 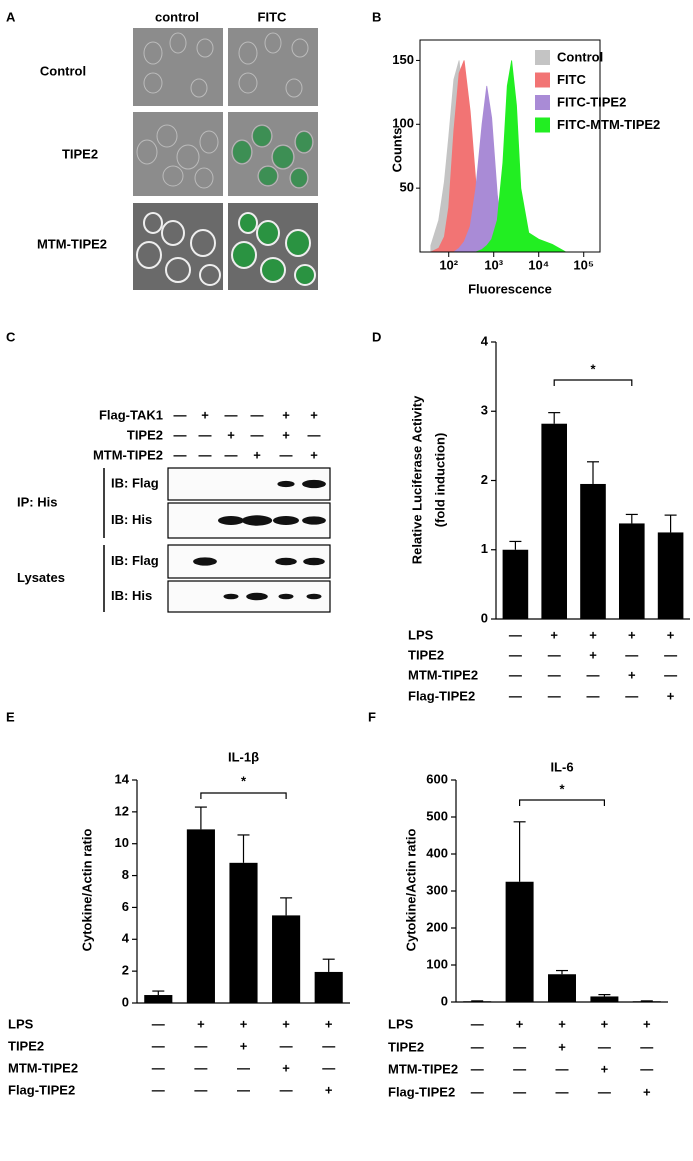 I want to click on legend-label: FITC, so click(x=571, y=79).